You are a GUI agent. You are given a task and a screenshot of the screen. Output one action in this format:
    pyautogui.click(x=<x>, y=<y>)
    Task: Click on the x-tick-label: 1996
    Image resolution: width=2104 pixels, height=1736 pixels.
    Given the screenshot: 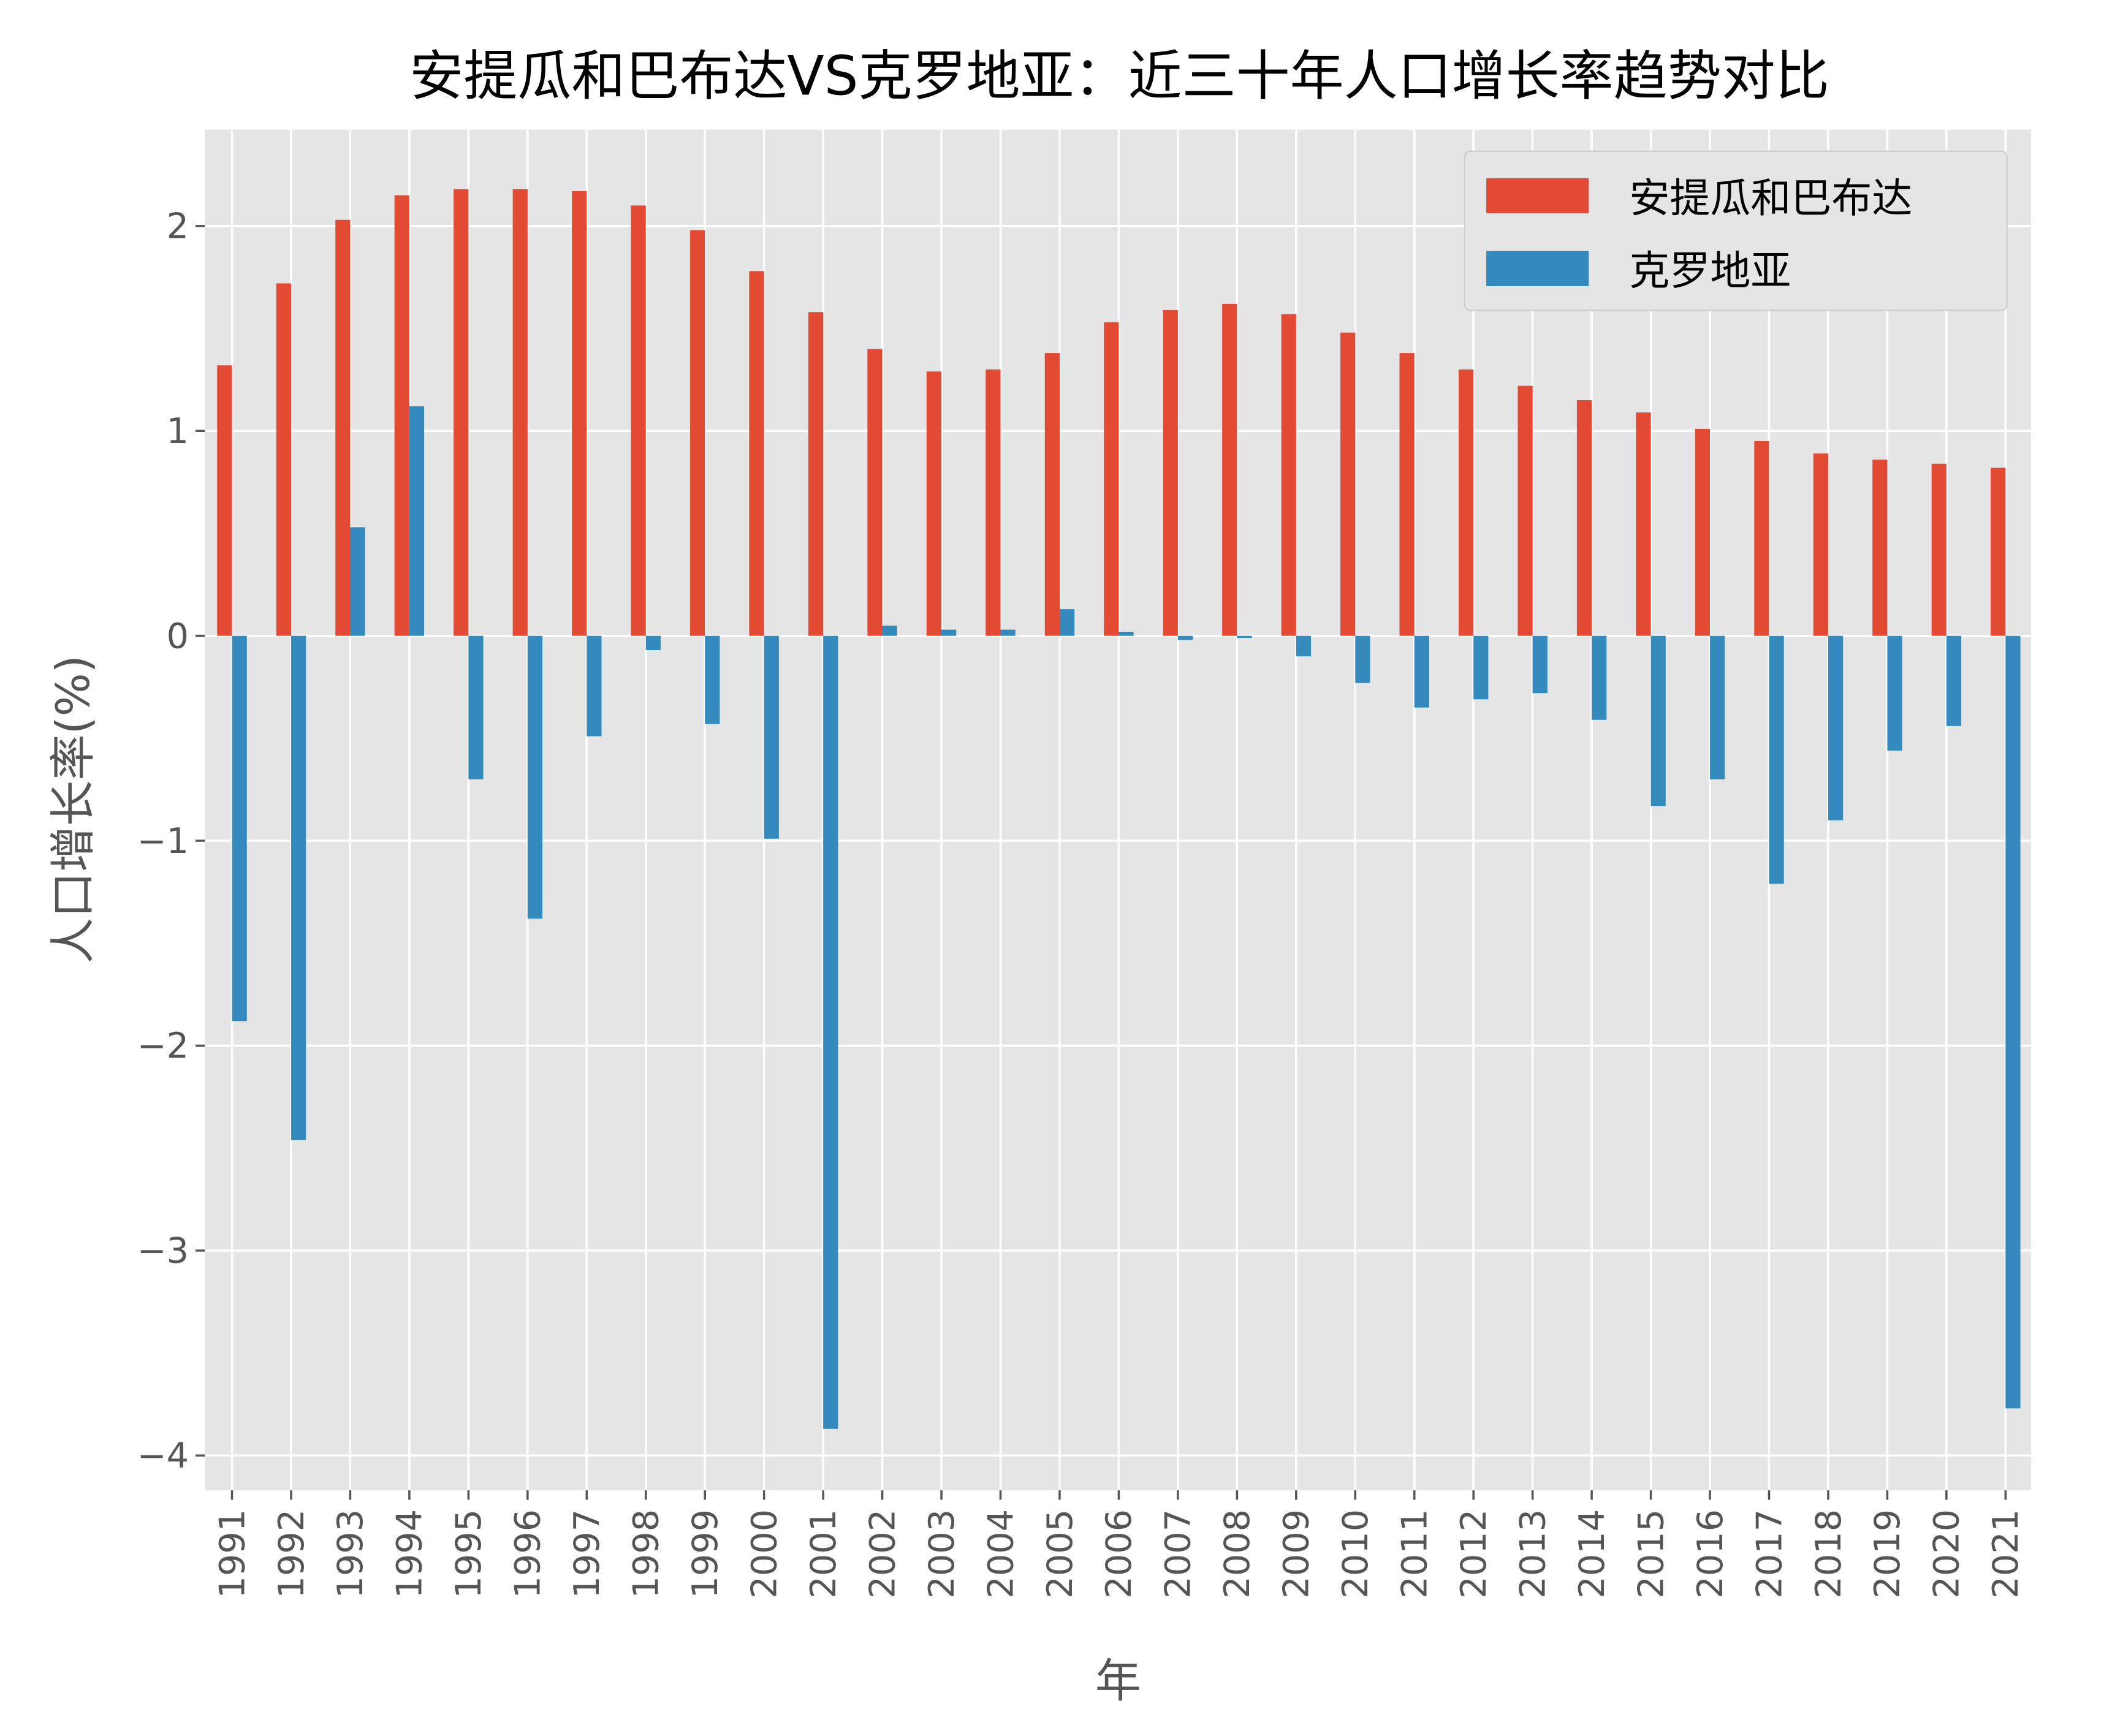 What is the action you would take?
    pyautogui.click(x=528, y=1554)
    